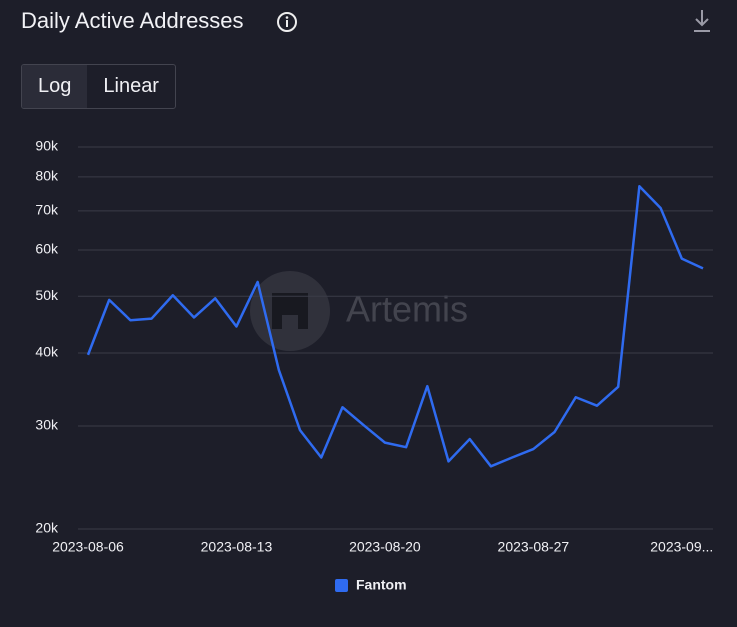 Image resolution: width=737 pixels, height=627 pixels. Describe the element at coordinates (55, 86) in the screenshot. I see `toggle-button: Log` at that location.